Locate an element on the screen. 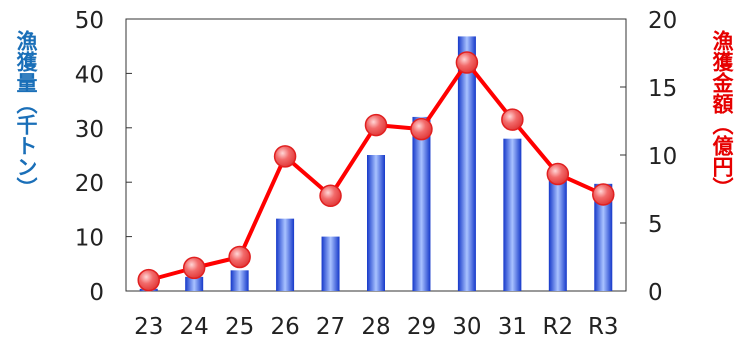 The image size is (745, 338). point-R3 is located at coordinates (603, 194).